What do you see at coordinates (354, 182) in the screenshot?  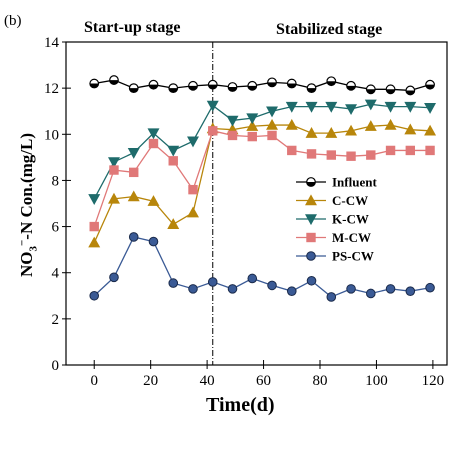 I see `legend-label-influent: Influent` at bounding box center [354, 182].